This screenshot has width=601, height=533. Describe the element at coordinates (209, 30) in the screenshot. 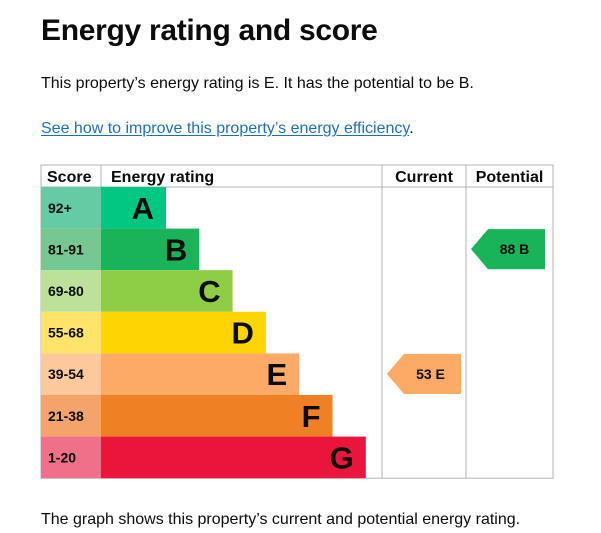

I see `page-title: Energy rating and score` at that location.